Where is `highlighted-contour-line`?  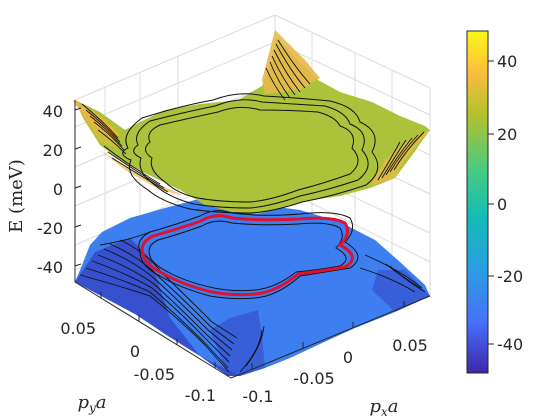 highlighted-contour-line is located at coordinates (247, 255).